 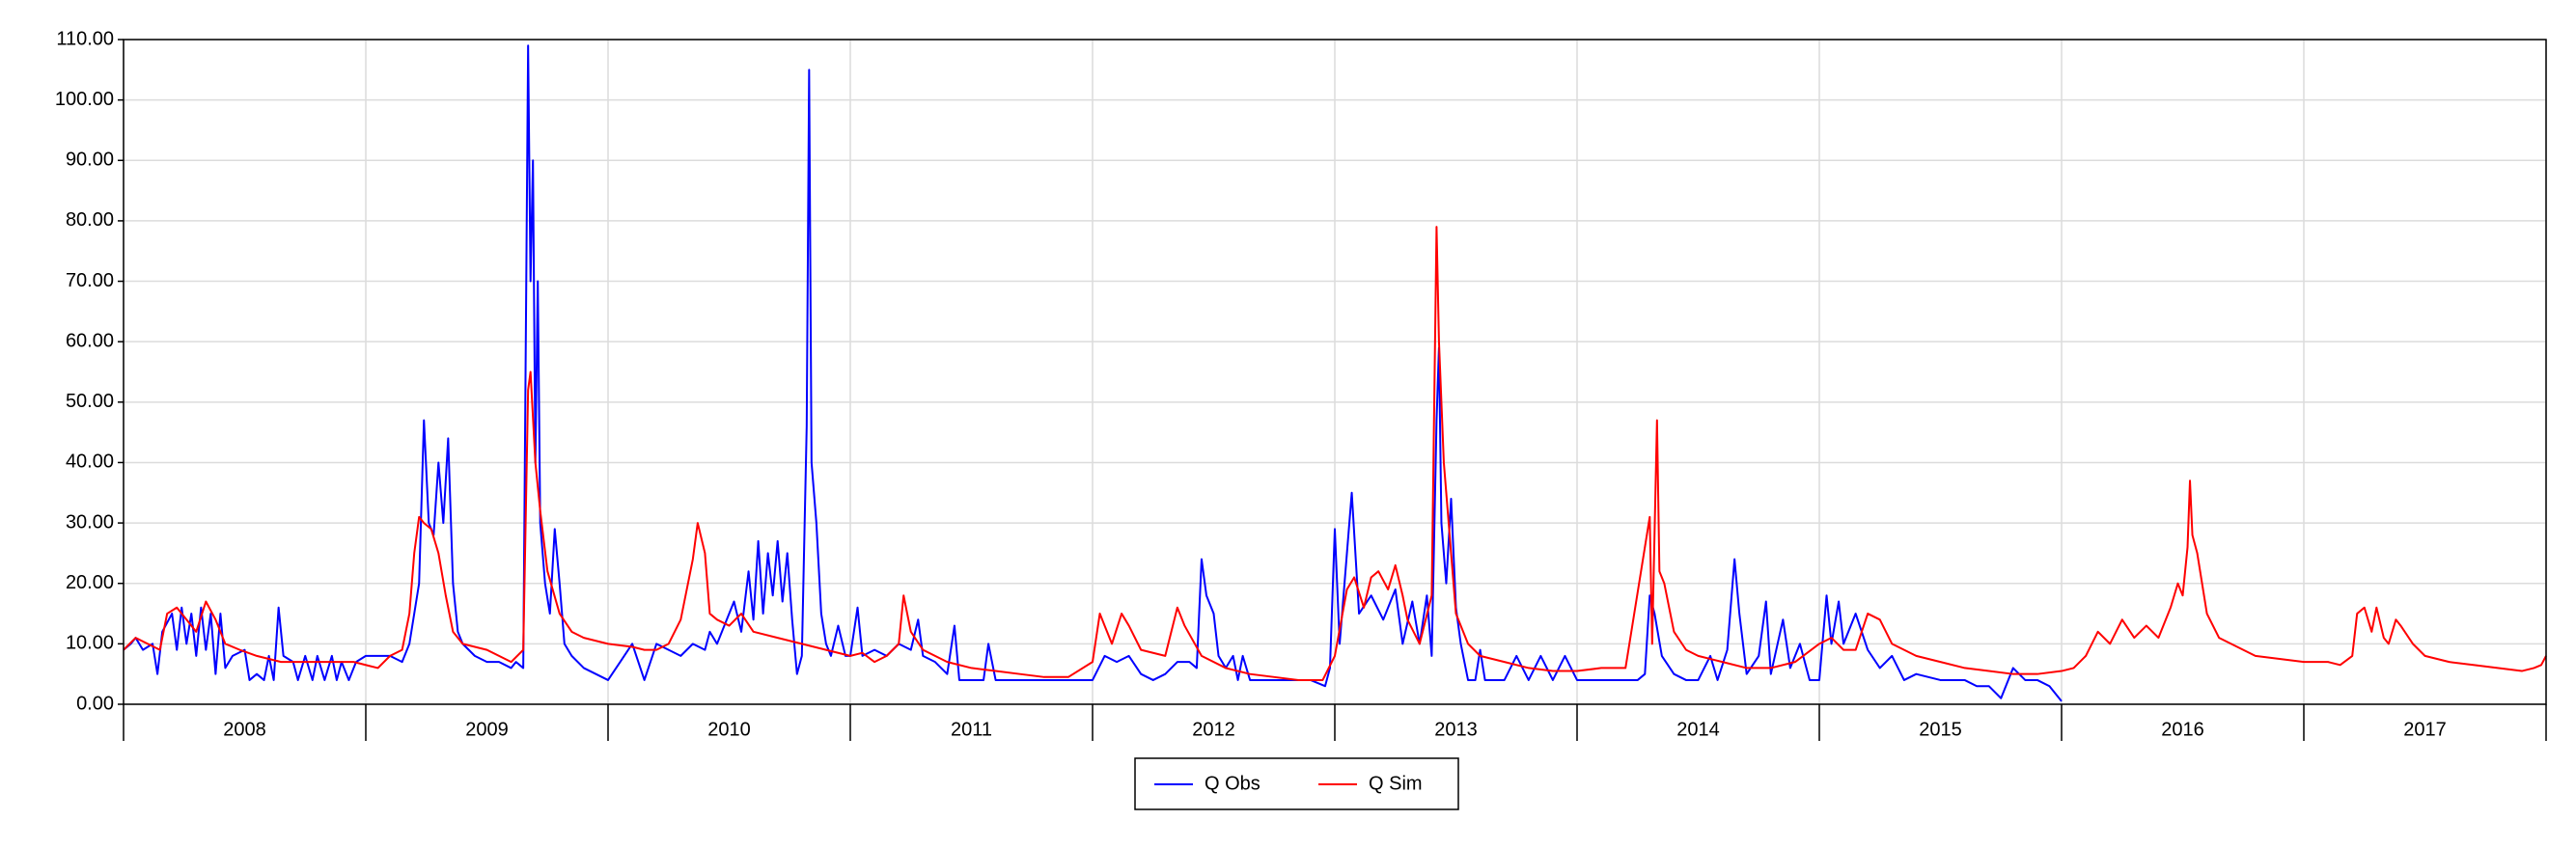 I want to click on y-tick-label: 100.00, so click(x=84, y=99).